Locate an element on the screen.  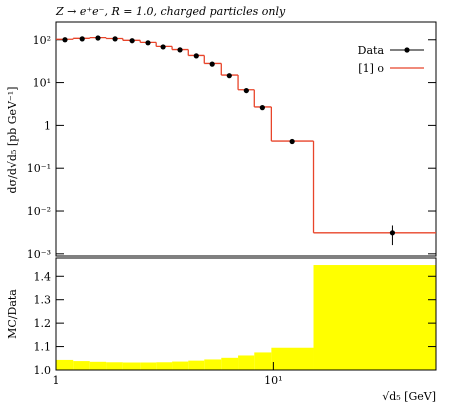
y-tick-label: 10¹ is located at coordinates (42, 83).